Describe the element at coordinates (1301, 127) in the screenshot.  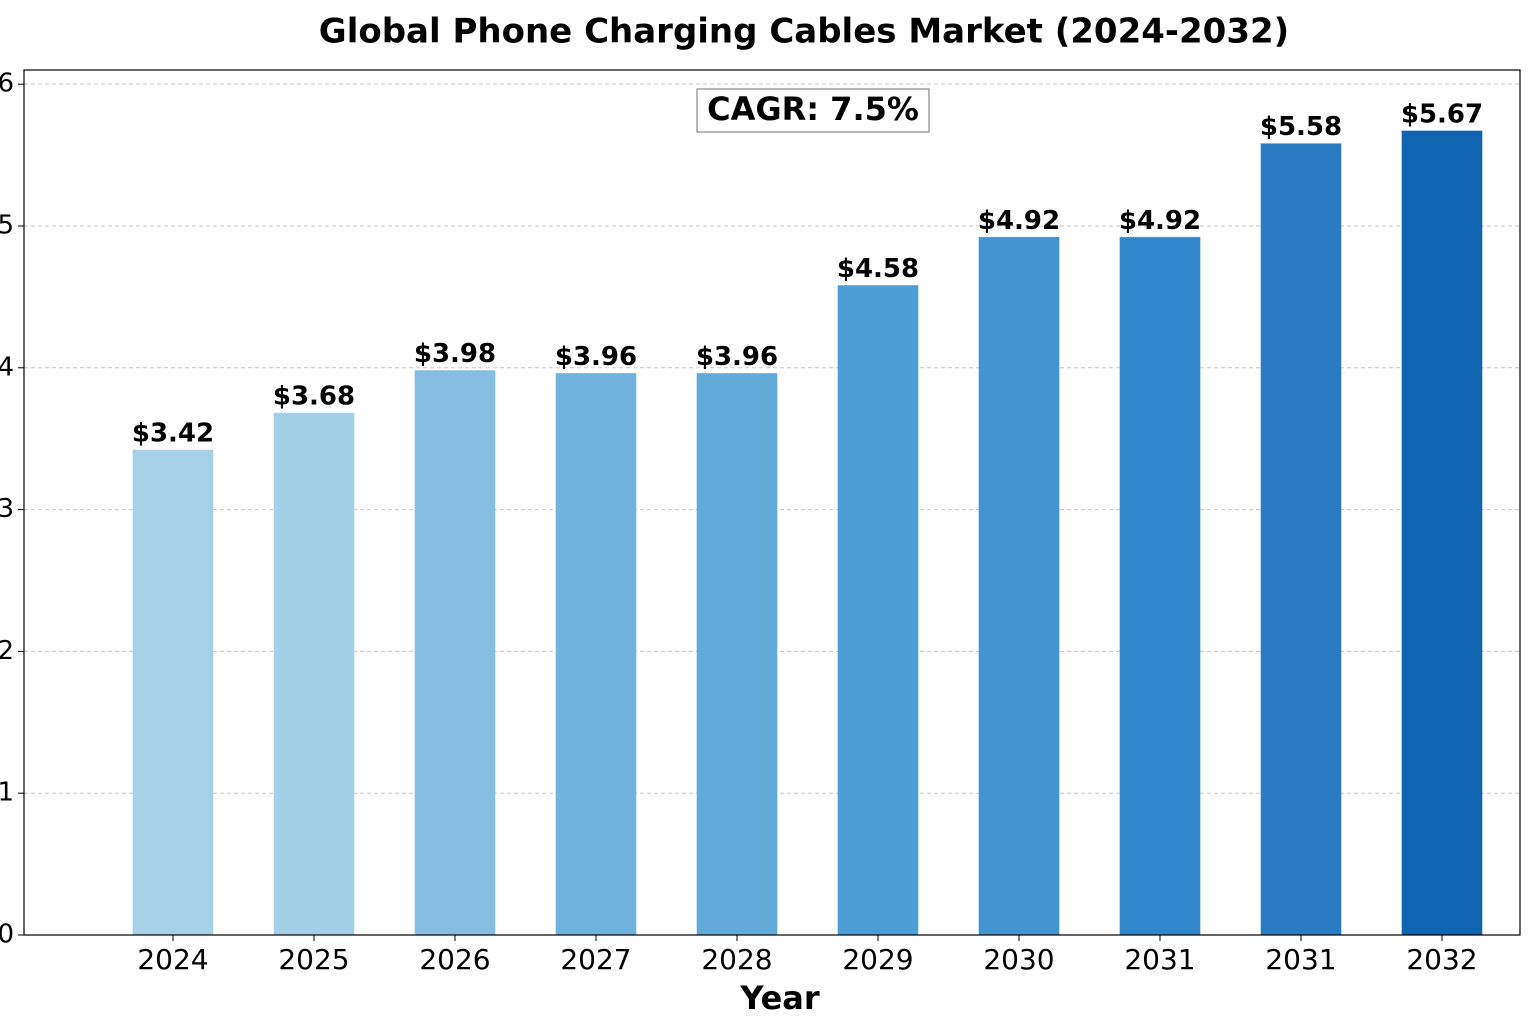
I see `data-label: $5.58` at that location.